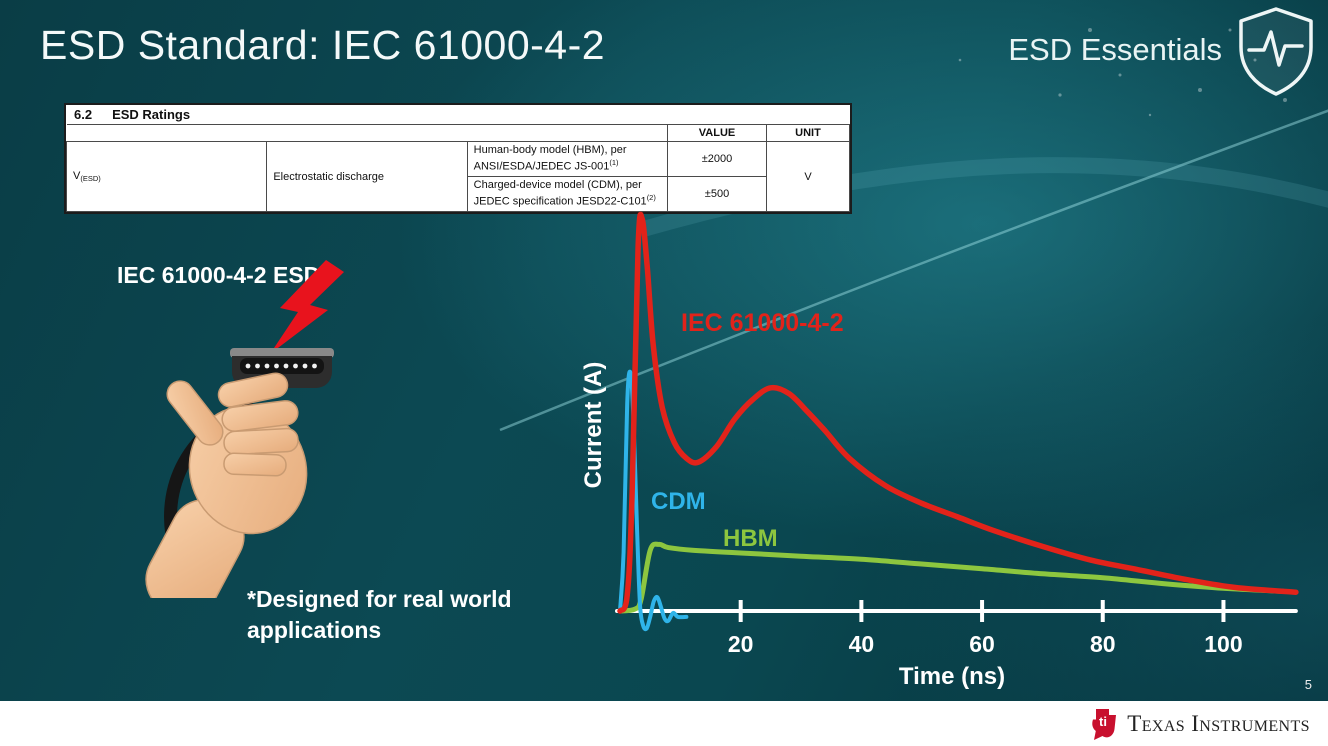 This screenshot has width=1328, height=746. I want to click on lightning-bolt-icon, so click(307, 307).